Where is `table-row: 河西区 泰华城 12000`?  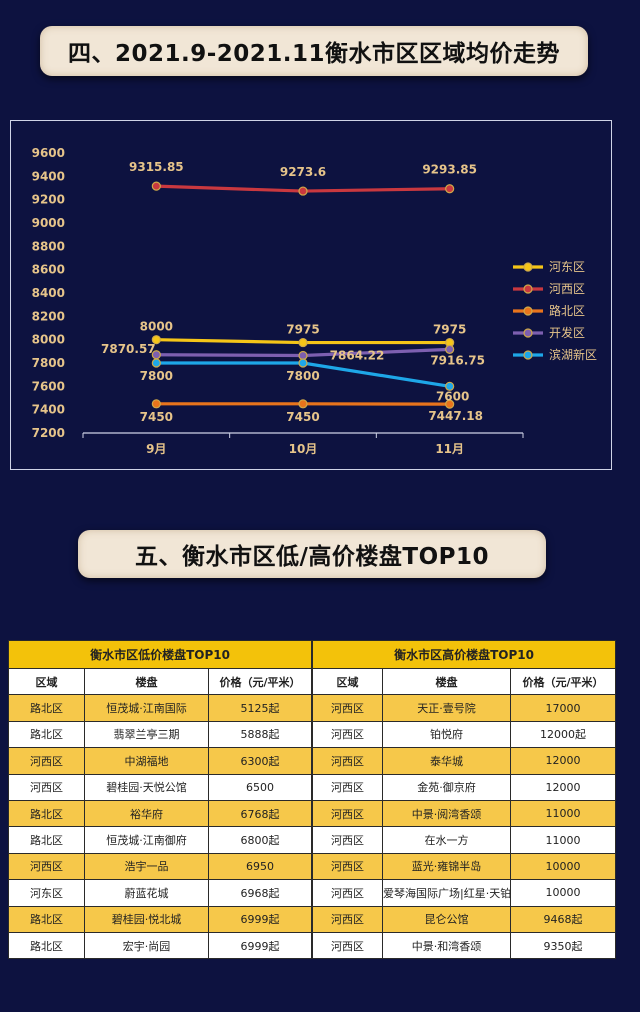
table-row: 河西区 泰华城 12000 is located at coordinates (464, 761).